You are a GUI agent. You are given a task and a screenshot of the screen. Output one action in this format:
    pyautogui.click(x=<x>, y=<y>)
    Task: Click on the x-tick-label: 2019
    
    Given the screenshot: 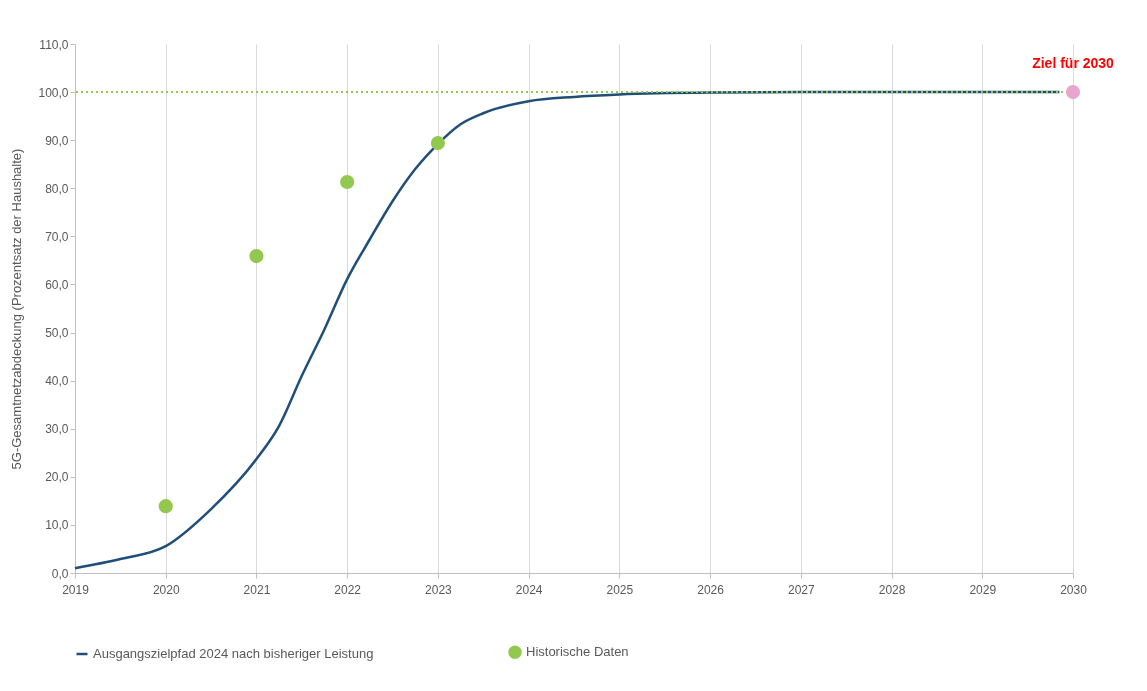 What is the action you would take?
    pyautogui.click(x=76, y=589)
    